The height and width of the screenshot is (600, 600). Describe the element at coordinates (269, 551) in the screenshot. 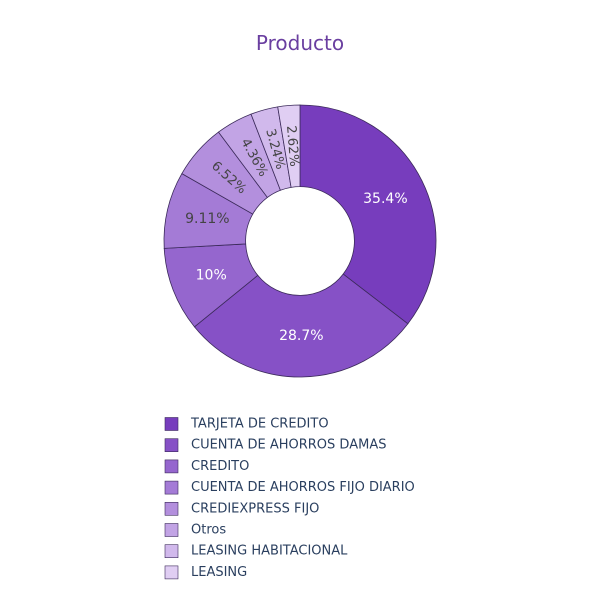

I see `legend-label-6: LEASING HABITACIONAL` at that location.